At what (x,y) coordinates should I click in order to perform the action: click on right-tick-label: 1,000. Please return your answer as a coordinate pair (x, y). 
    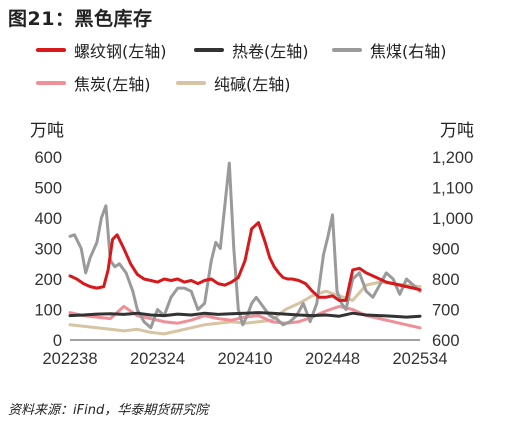
    Looking at the image, I should click on (452, 219).